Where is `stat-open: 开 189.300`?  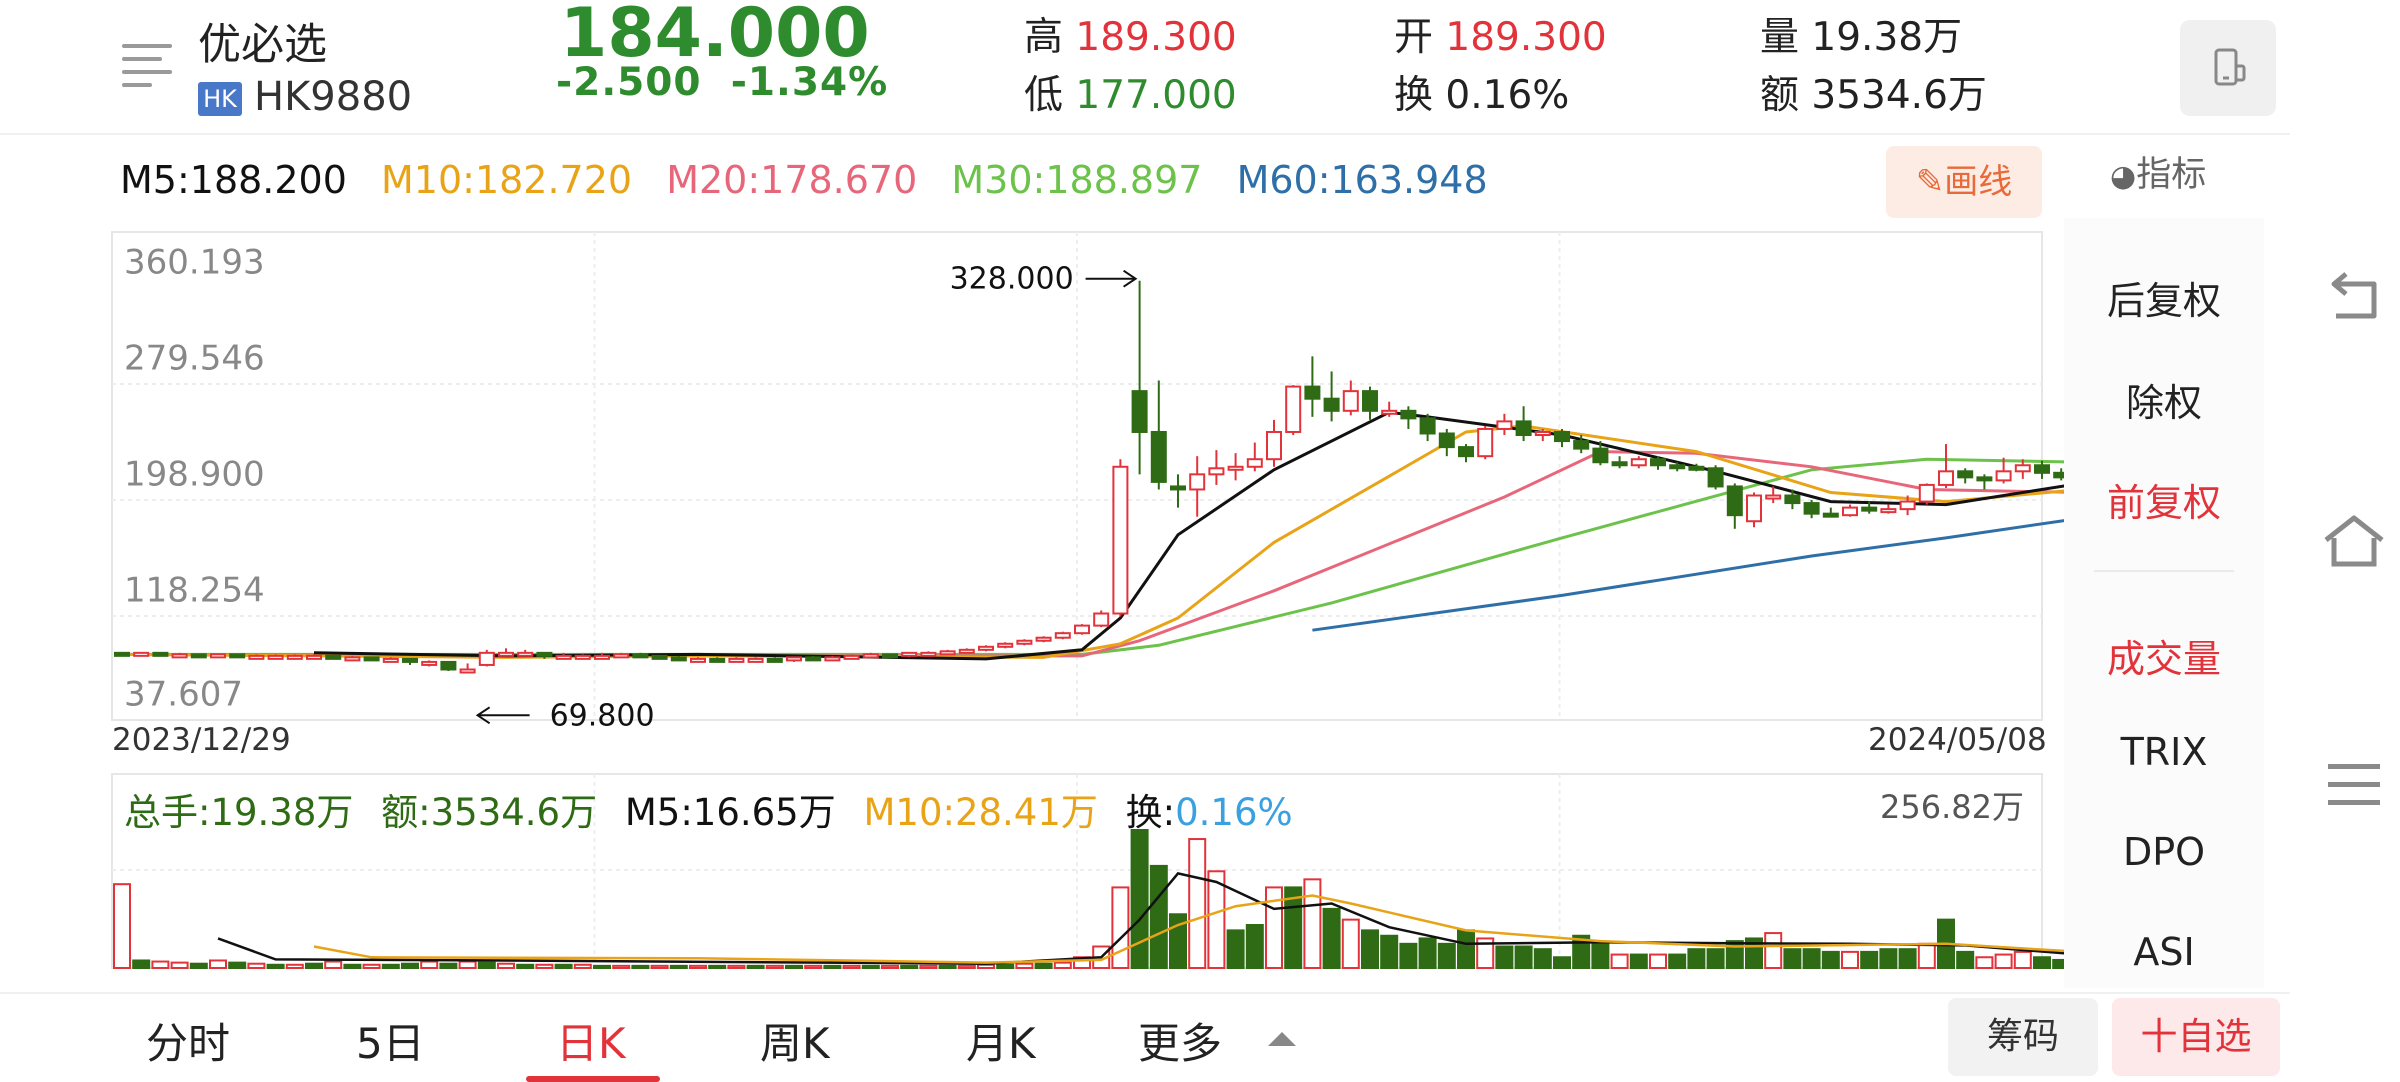
stat-open: 开 189.300 is located at coordinates (1500, 34).